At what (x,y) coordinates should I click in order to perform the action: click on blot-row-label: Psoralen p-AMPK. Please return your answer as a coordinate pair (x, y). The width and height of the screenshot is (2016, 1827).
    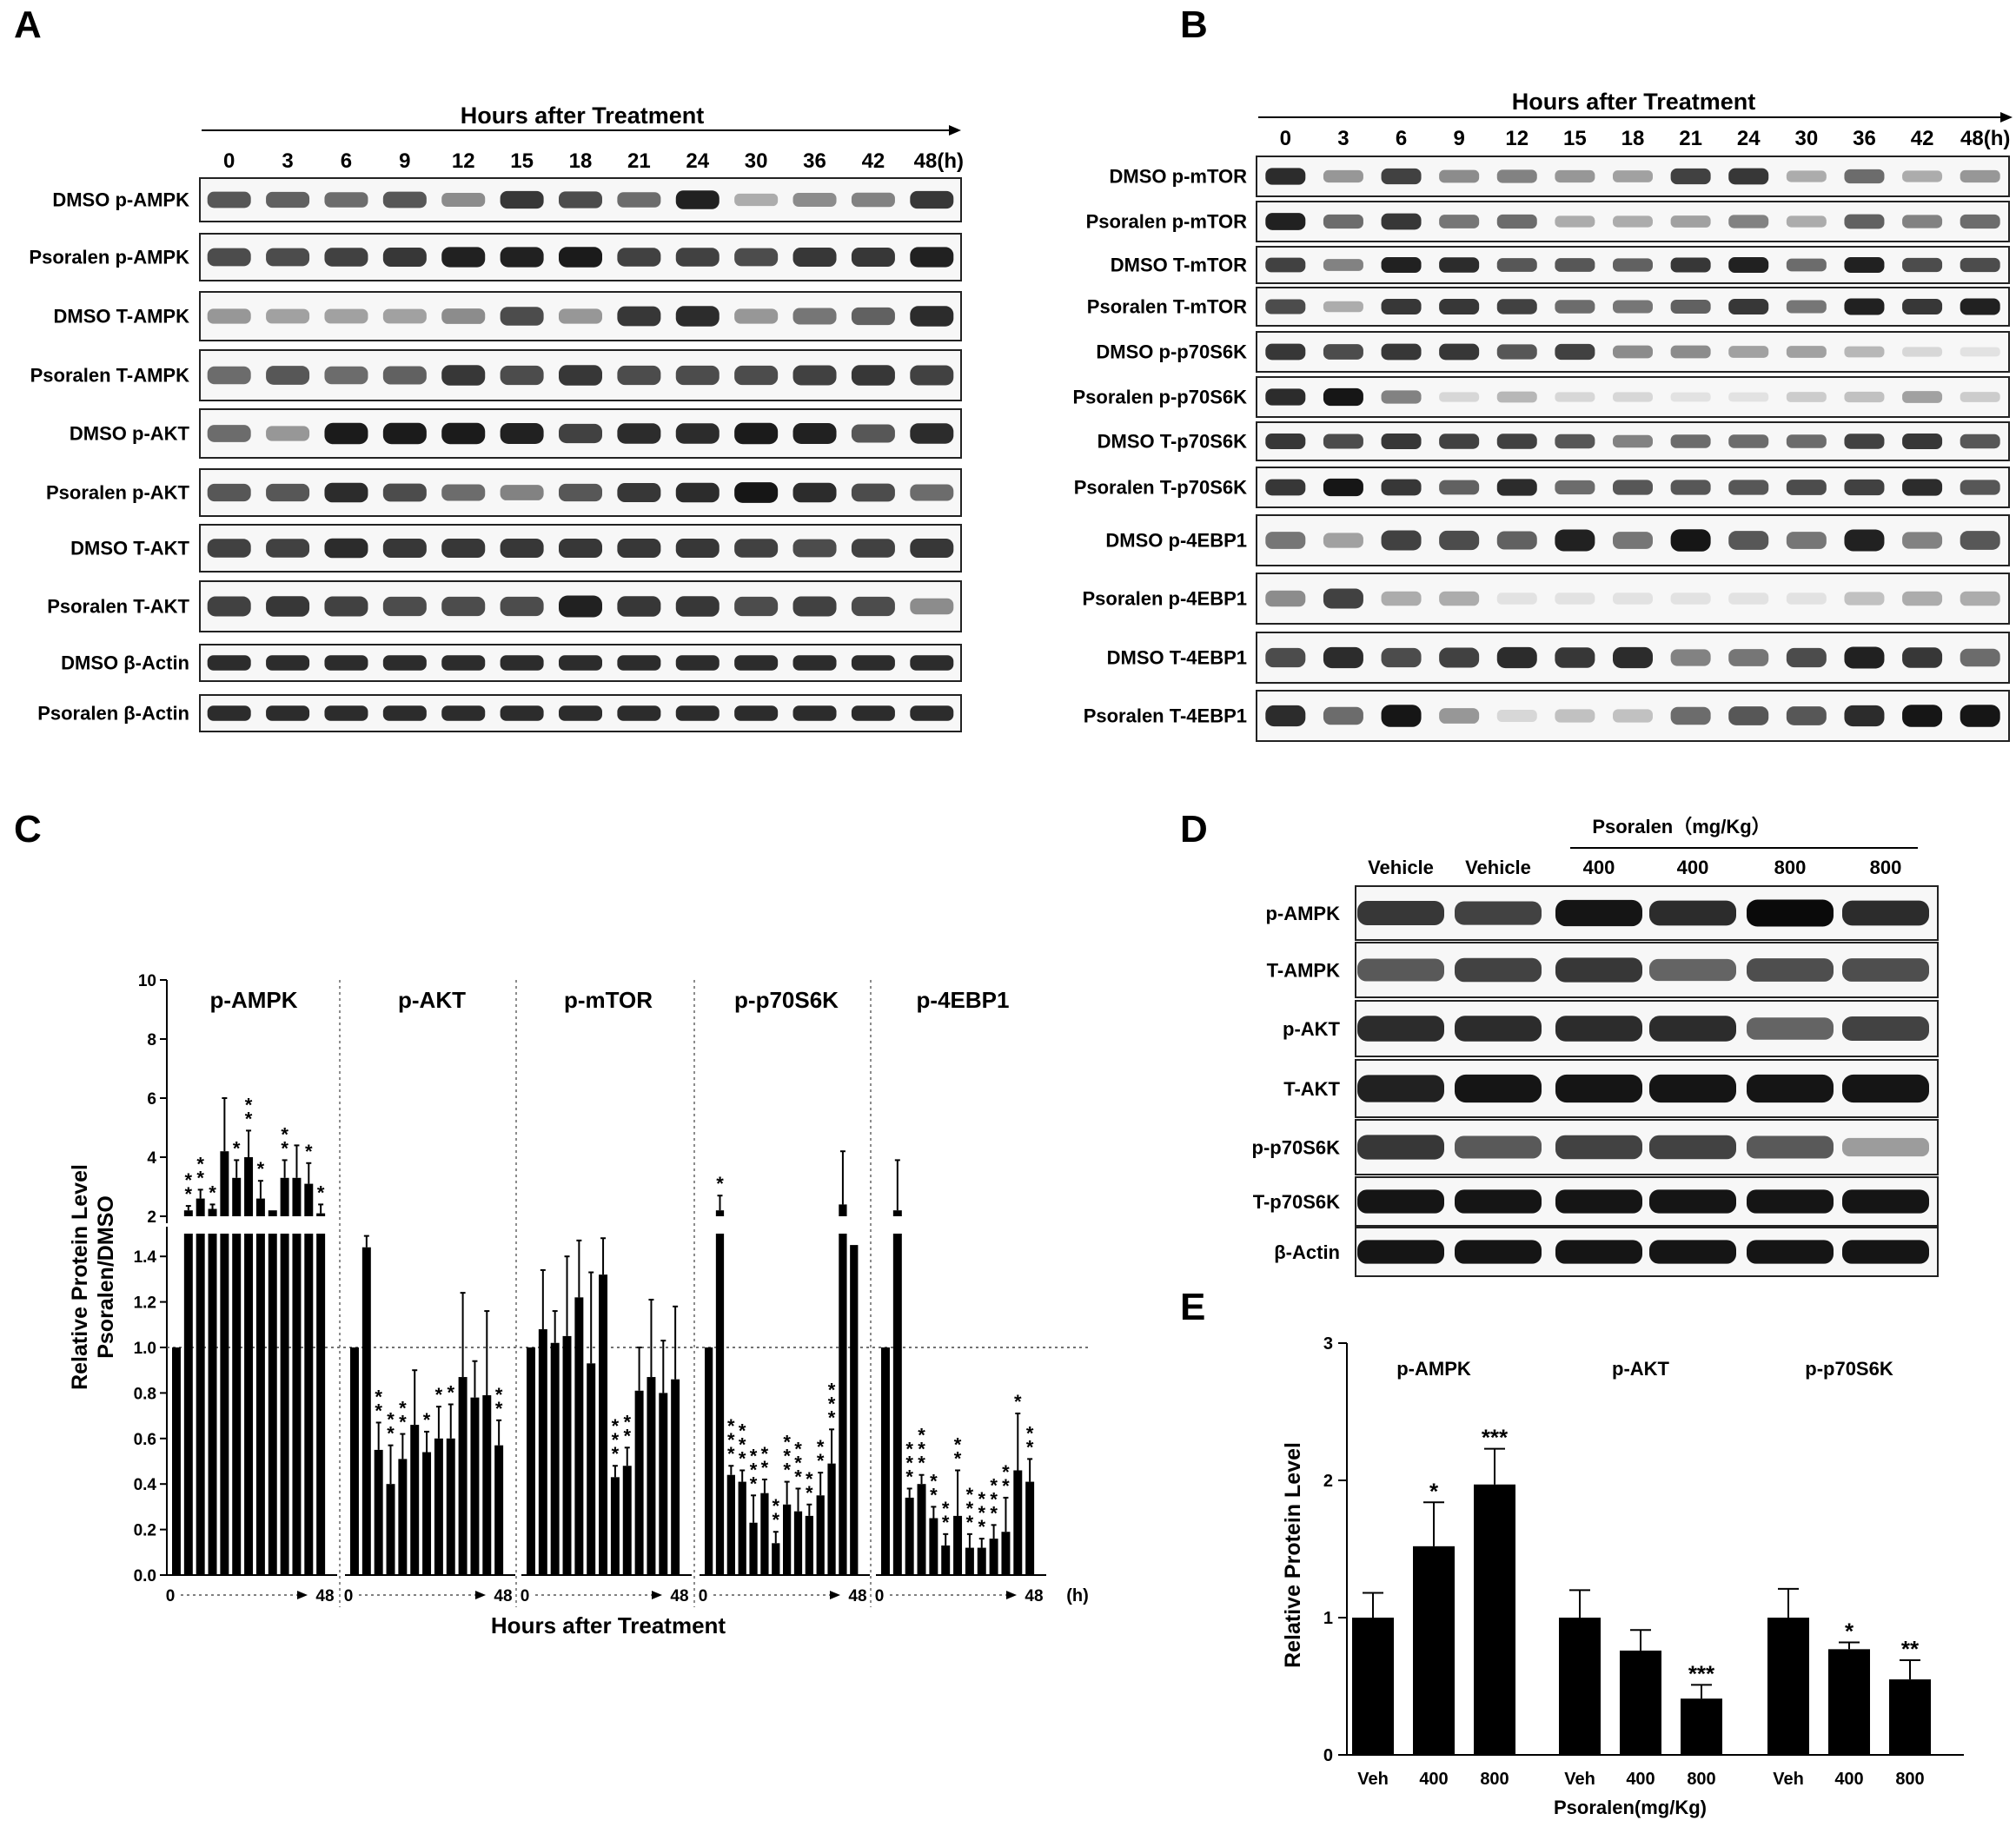
    Looking at the image, I should click on (109, 258).